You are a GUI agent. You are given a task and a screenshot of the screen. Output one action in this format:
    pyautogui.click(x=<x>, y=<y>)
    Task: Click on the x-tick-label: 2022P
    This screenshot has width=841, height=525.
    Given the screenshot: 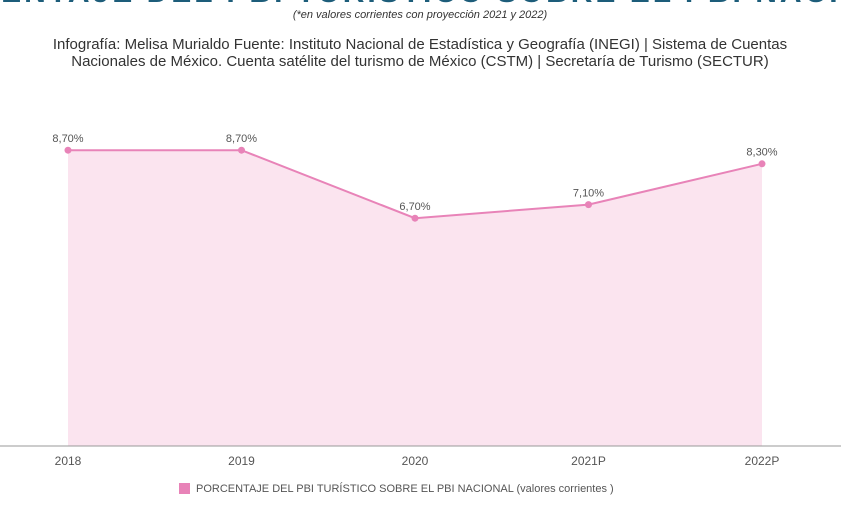 What is the action you would take?
    pyautogui.click(x=762, y=461)
    